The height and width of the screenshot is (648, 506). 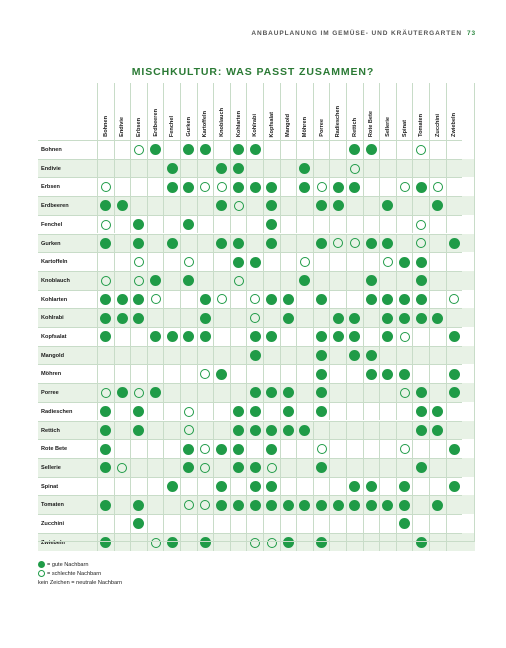 What do you see at coordinates (238, 123) in the screenshot?
I see `column-header-label: Kohlarten` at bounding box center [238, 123].